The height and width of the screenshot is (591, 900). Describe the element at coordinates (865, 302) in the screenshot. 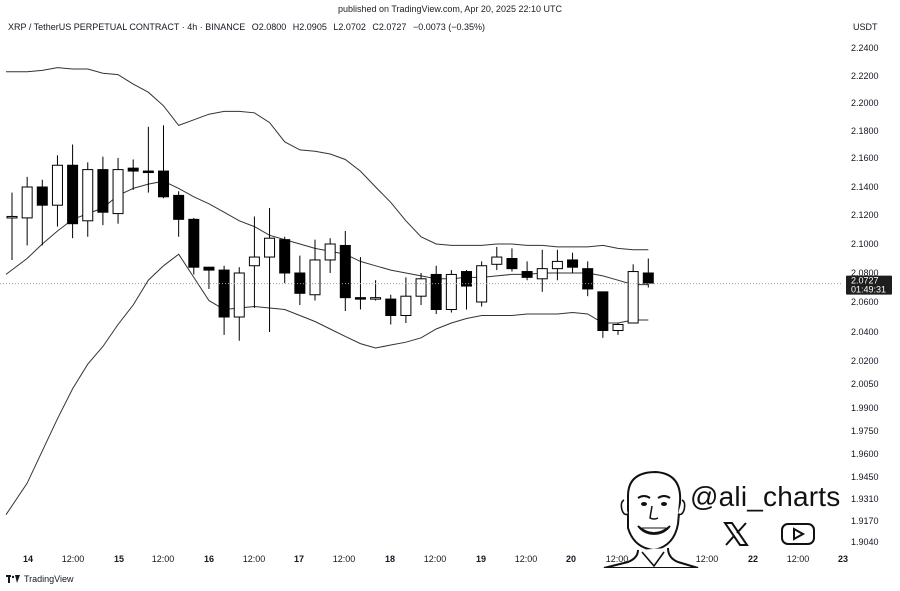

I see `y-tick-label: 2.0600` at that location.